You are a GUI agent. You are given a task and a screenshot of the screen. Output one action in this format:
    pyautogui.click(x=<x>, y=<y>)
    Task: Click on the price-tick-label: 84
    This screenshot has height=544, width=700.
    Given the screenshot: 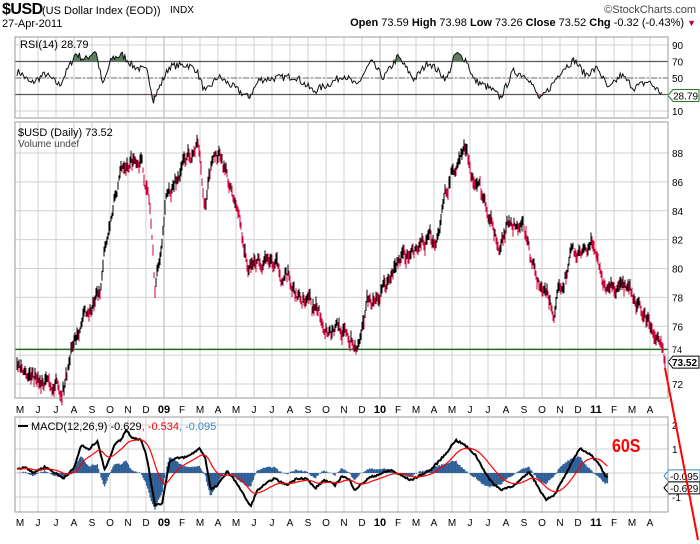 What is the action you would take?
    pyautogui.click(x=678, y=212)
    